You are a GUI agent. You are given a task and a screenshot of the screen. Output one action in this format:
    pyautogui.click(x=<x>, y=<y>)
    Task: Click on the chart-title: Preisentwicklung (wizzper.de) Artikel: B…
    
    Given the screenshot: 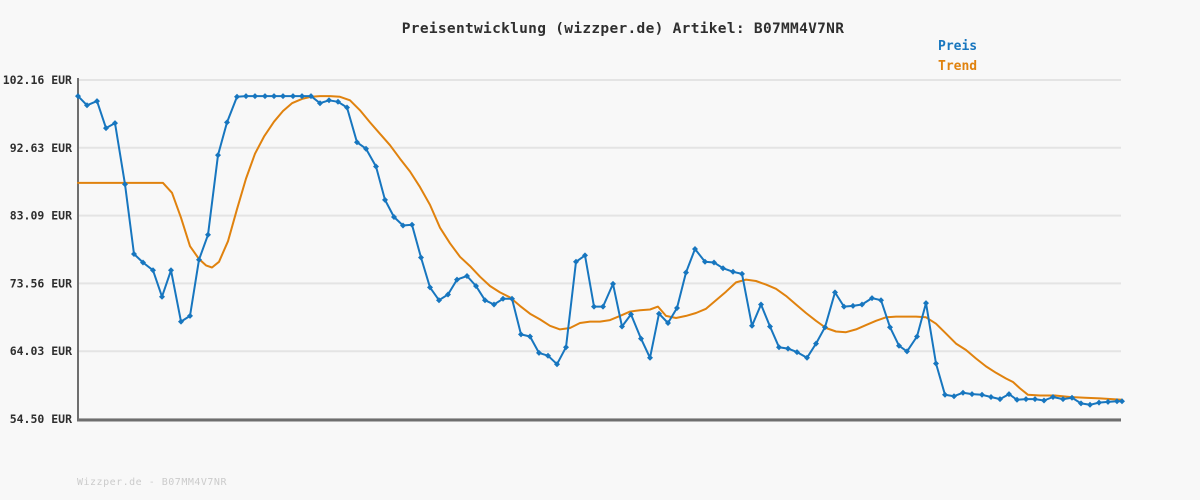 What is the action you would take?
    pyautogui.click(x=623, y=29)
    